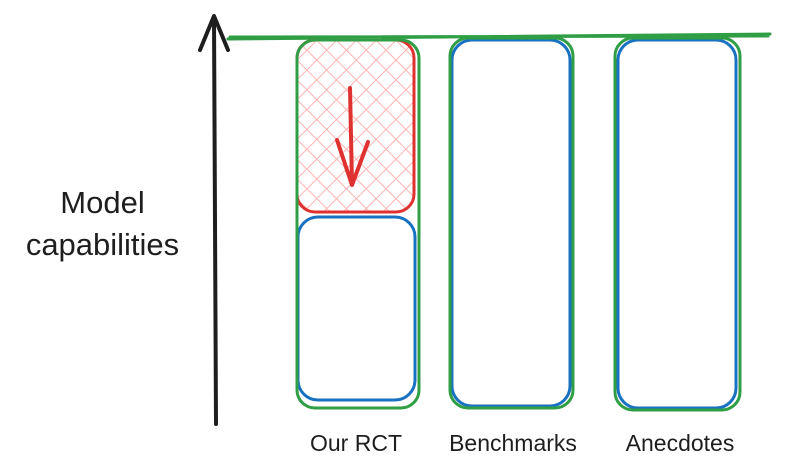  I want to click on column-label-our-rct: Our RCT, so click(356, 443).